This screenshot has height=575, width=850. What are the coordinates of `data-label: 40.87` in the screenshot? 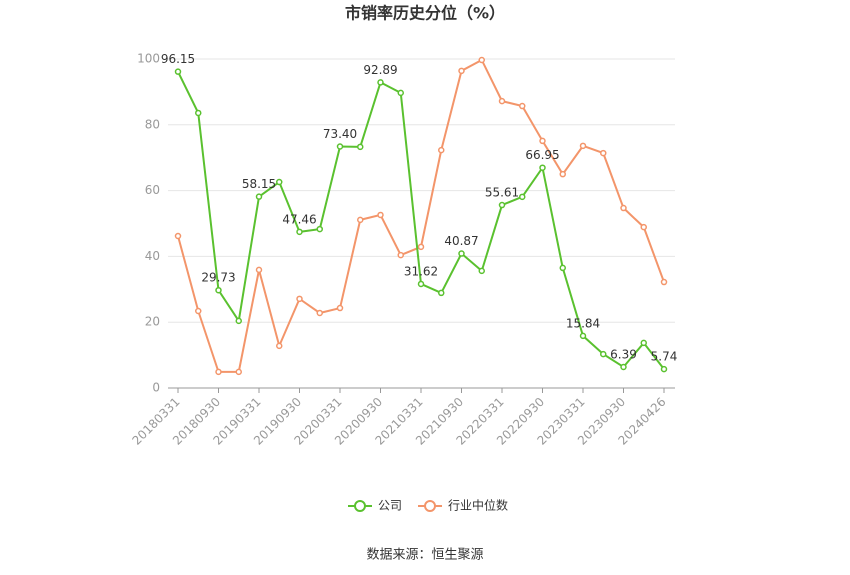 It's located at (461, 241).